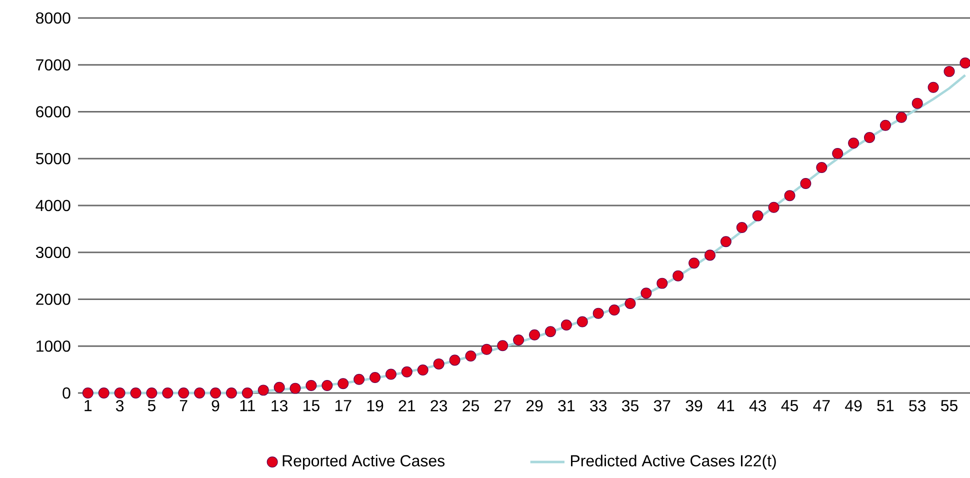 The image size is (970, 478). Describe the element at coordinates (53, 158) in the screenshot. I see `y-tick-label: 5000` at that location.